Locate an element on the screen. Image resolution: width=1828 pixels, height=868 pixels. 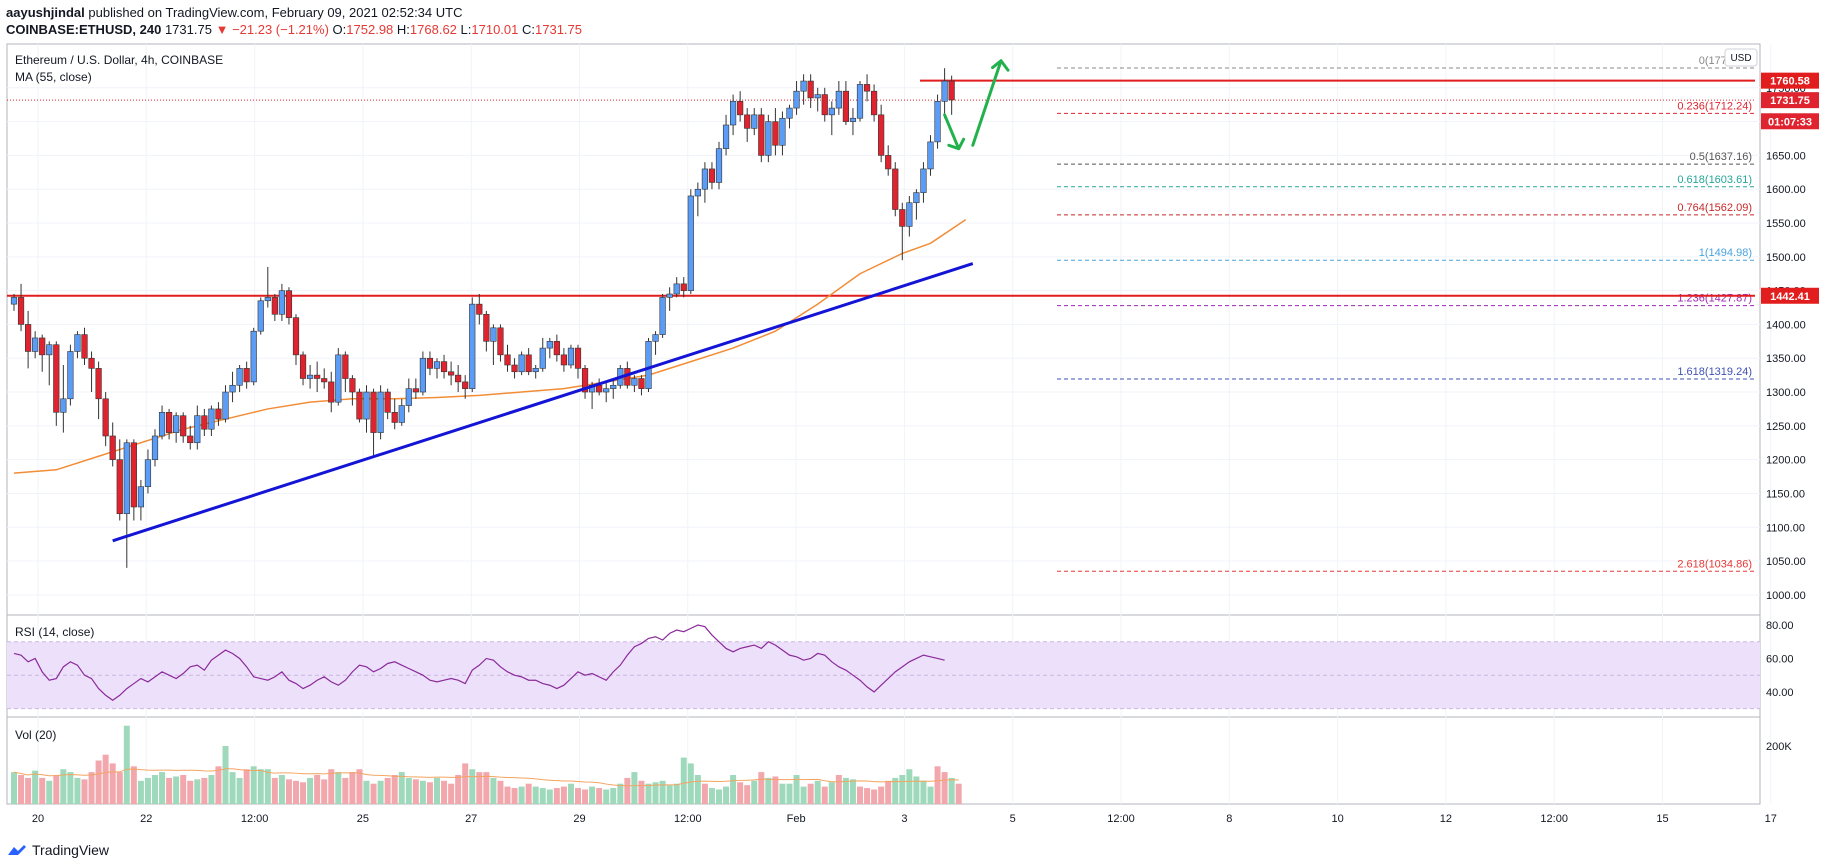
up-arrow-head is located at coordinates (1000, 65).